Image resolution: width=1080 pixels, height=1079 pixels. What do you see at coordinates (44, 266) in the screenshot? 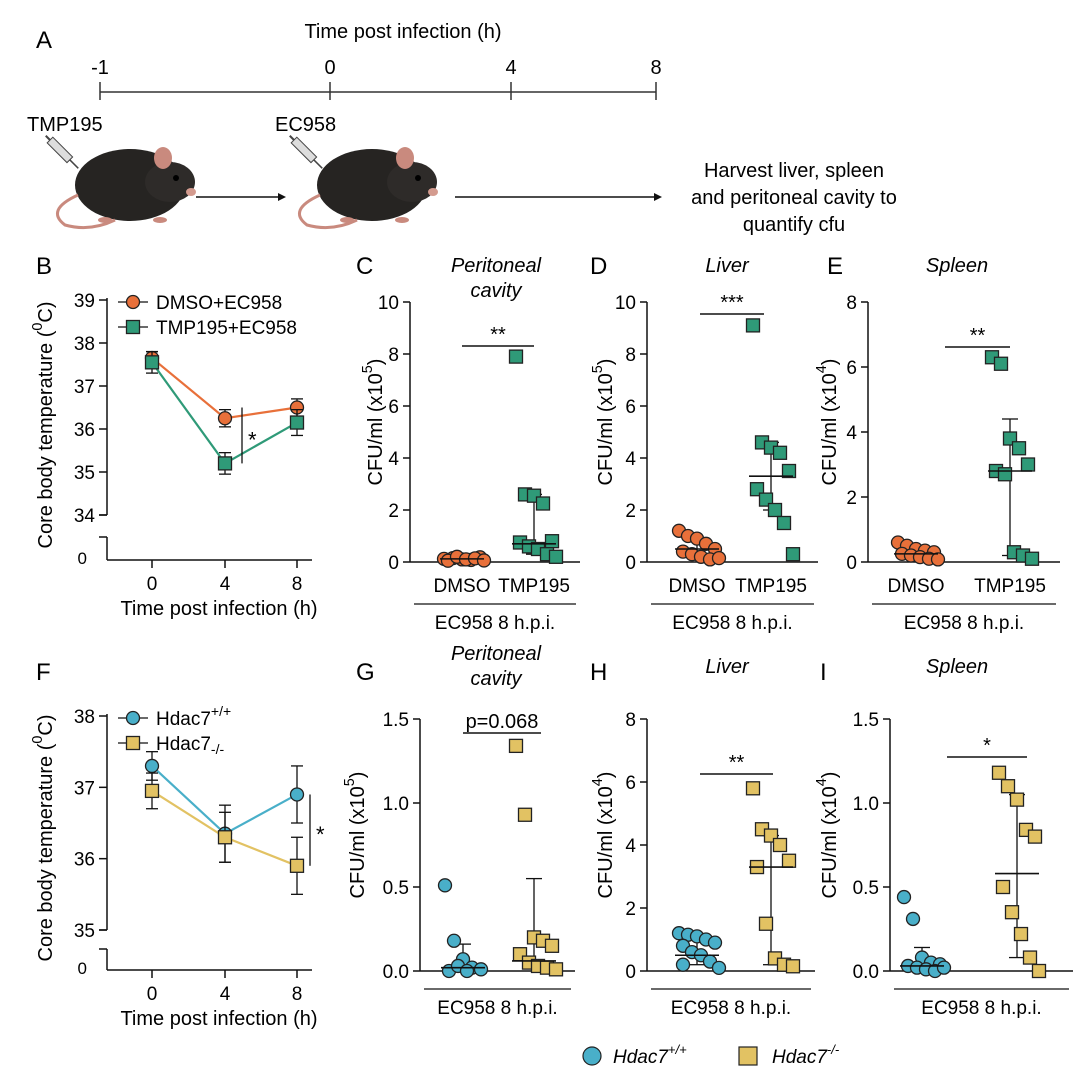
I see `panel-label-b: B` at bounding box center [44, 266].